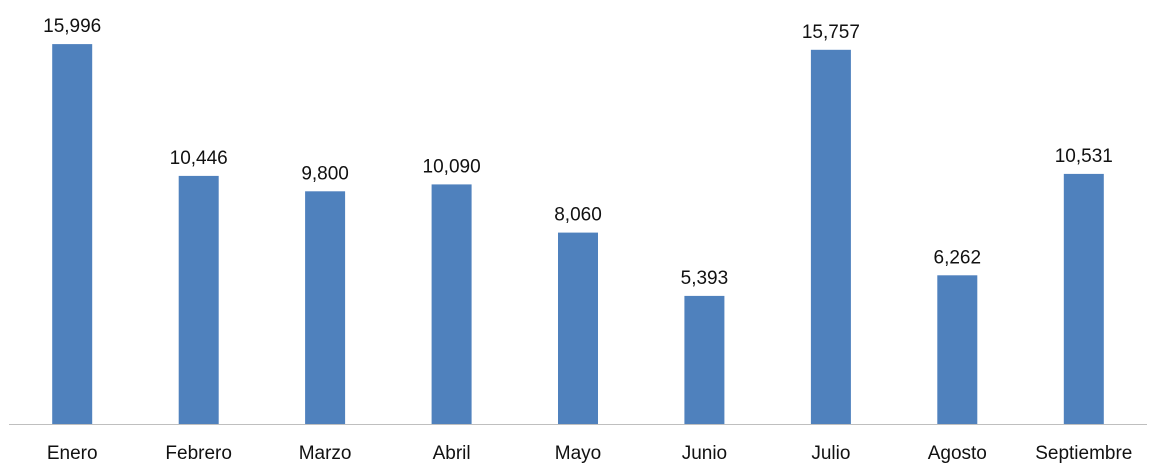 Image resolution: width=1155 pixels, height=472 pixels. What do you see at coordinates (451, 304) in the screenshot?
I see `bar-abril` at bounding box center [451, 304].